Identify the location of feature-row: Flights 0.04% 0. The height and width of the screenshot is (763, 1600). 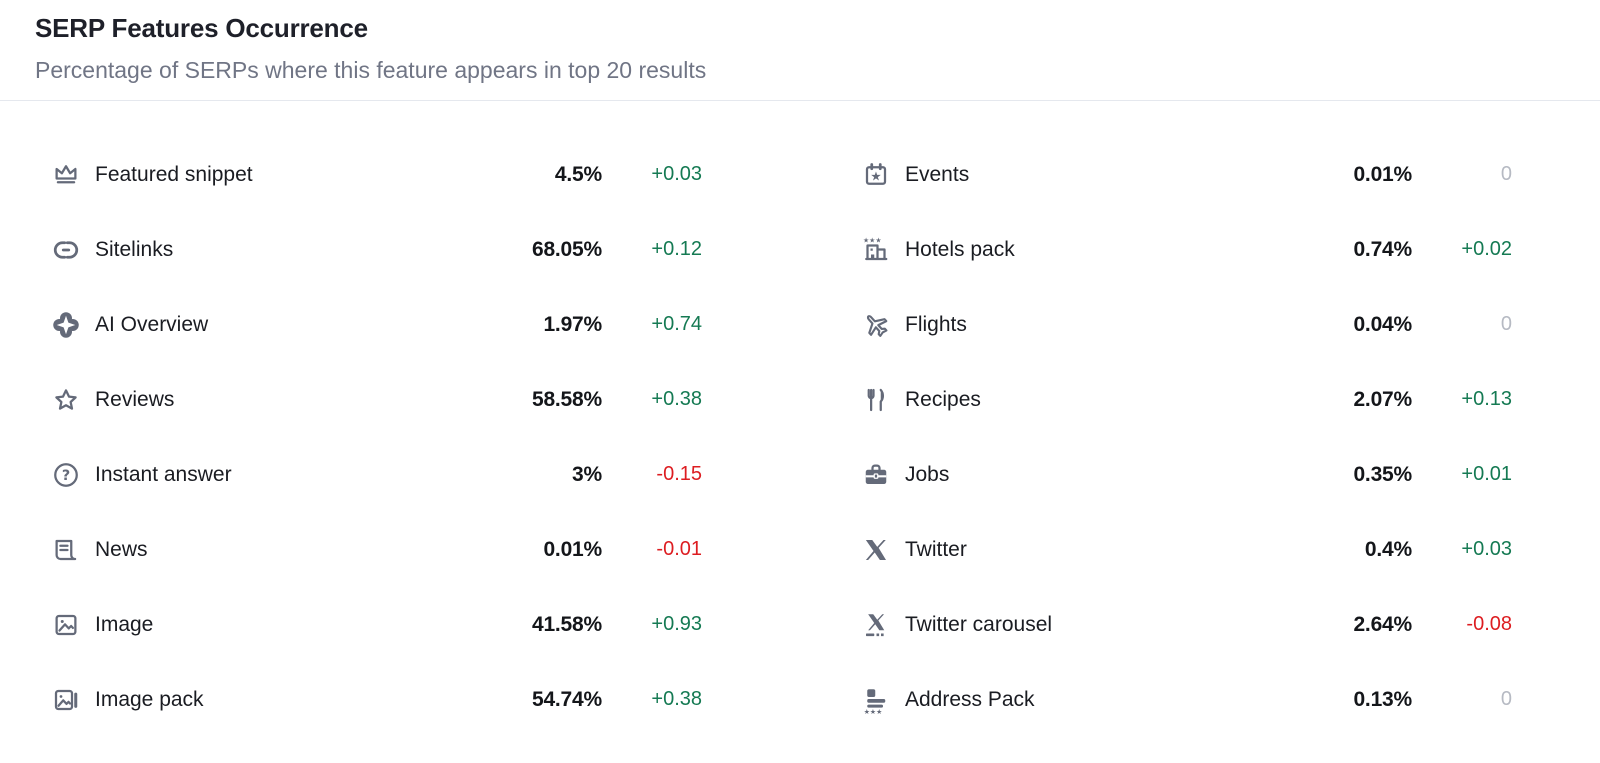
(1186, 324).